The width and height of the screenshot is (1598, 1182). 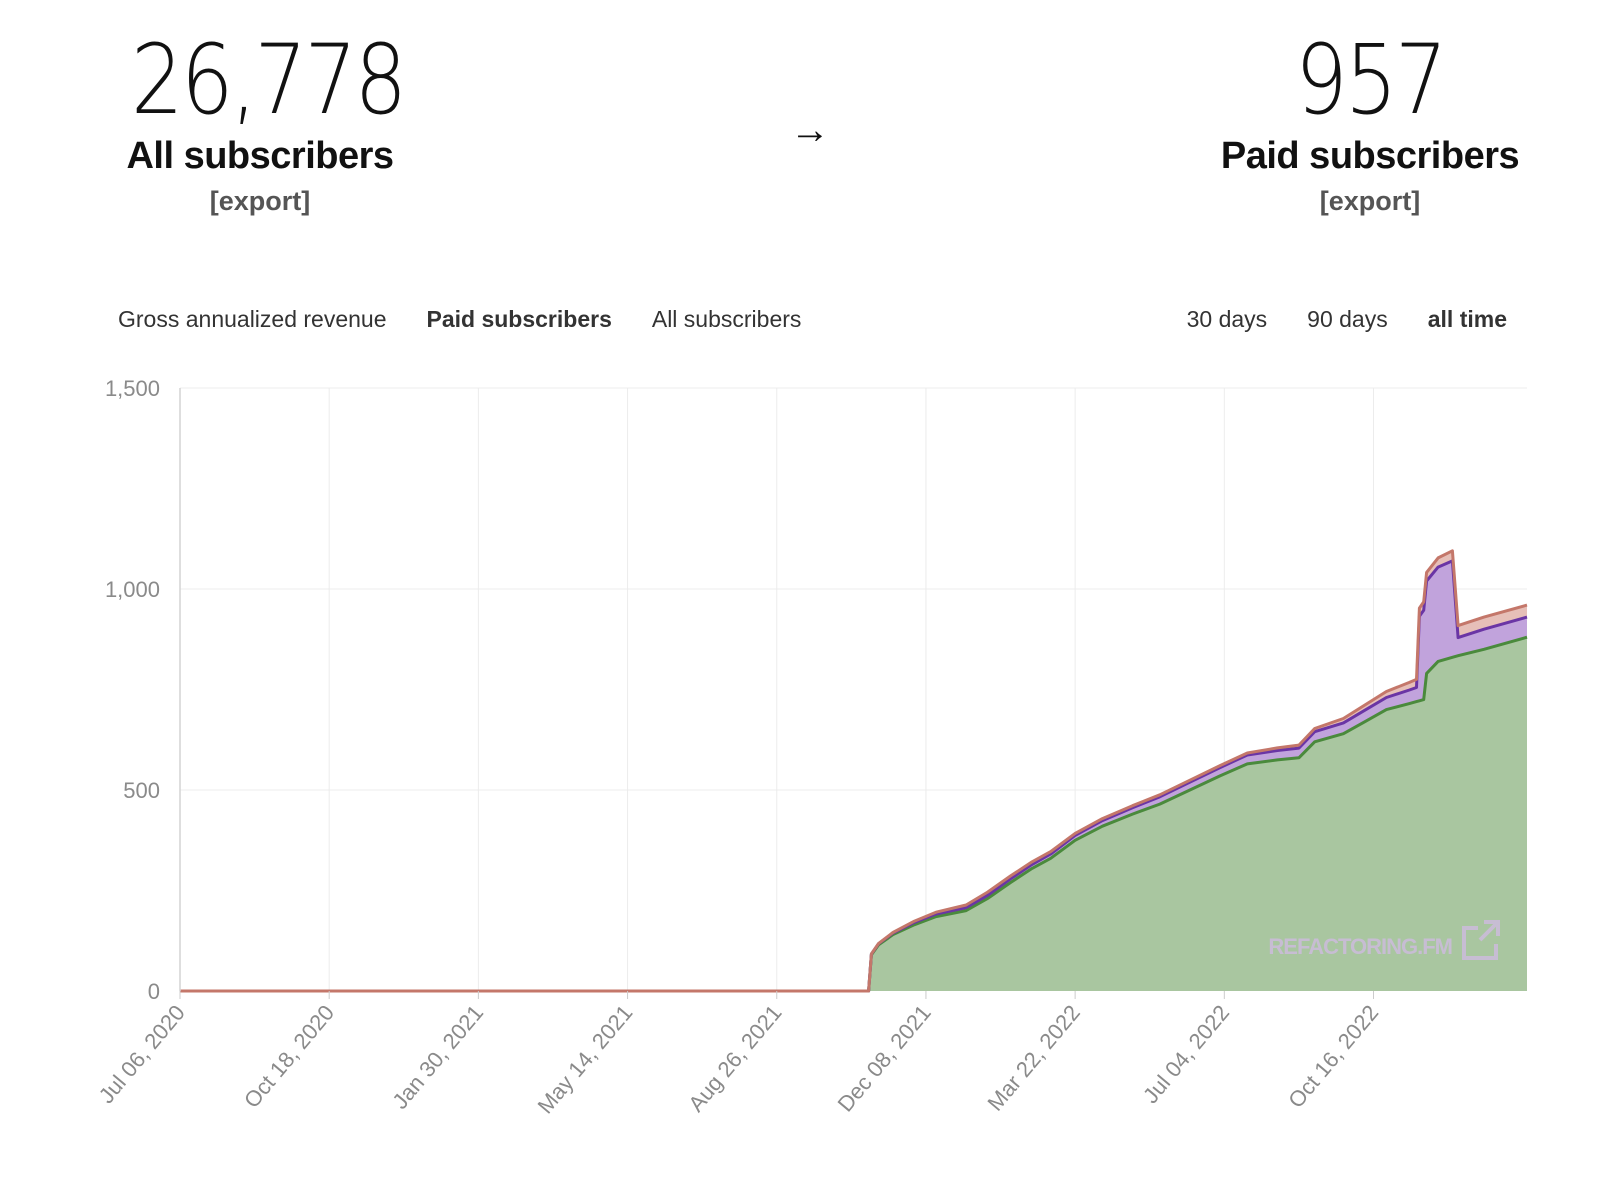 I want to click on y-tick-label: 0, so click(x=154, y=991).